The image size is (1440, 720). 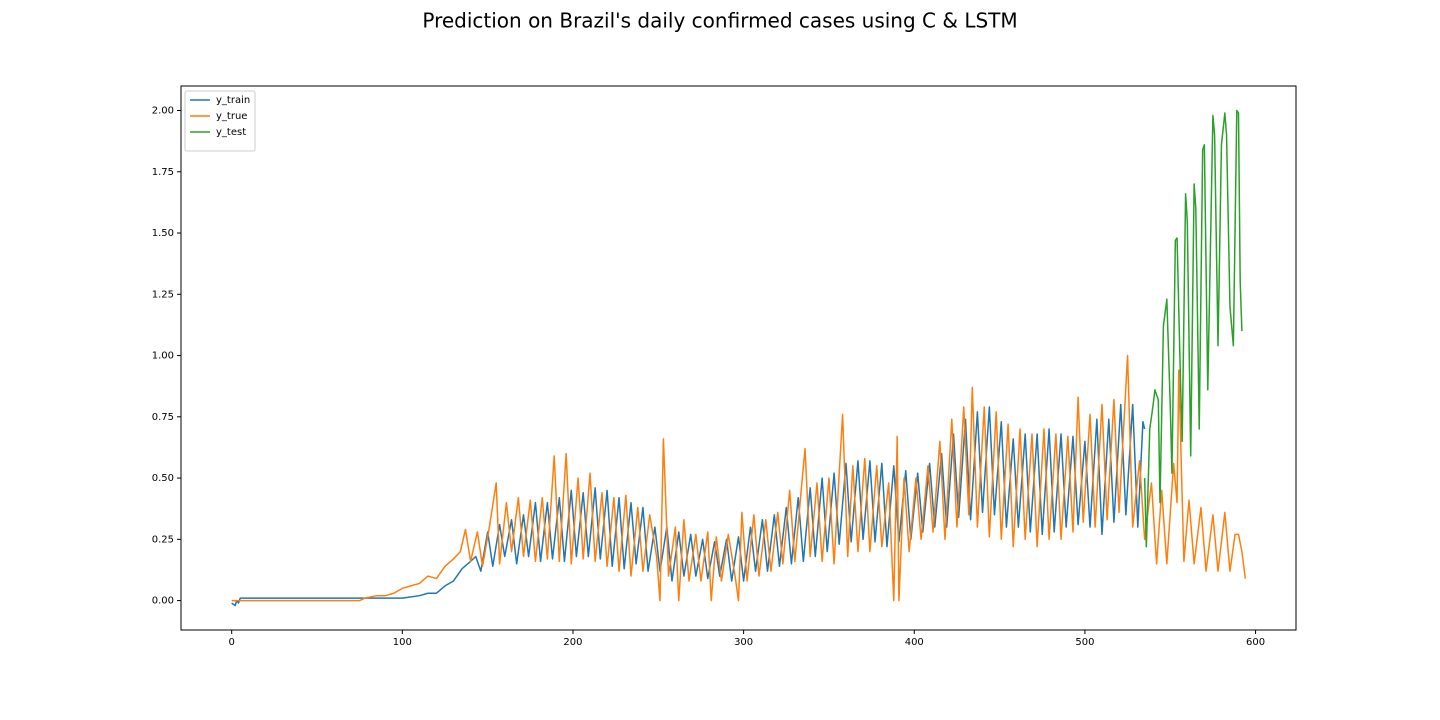 I want to click on x-tick-label: 600, so click(x=1255, y=642).